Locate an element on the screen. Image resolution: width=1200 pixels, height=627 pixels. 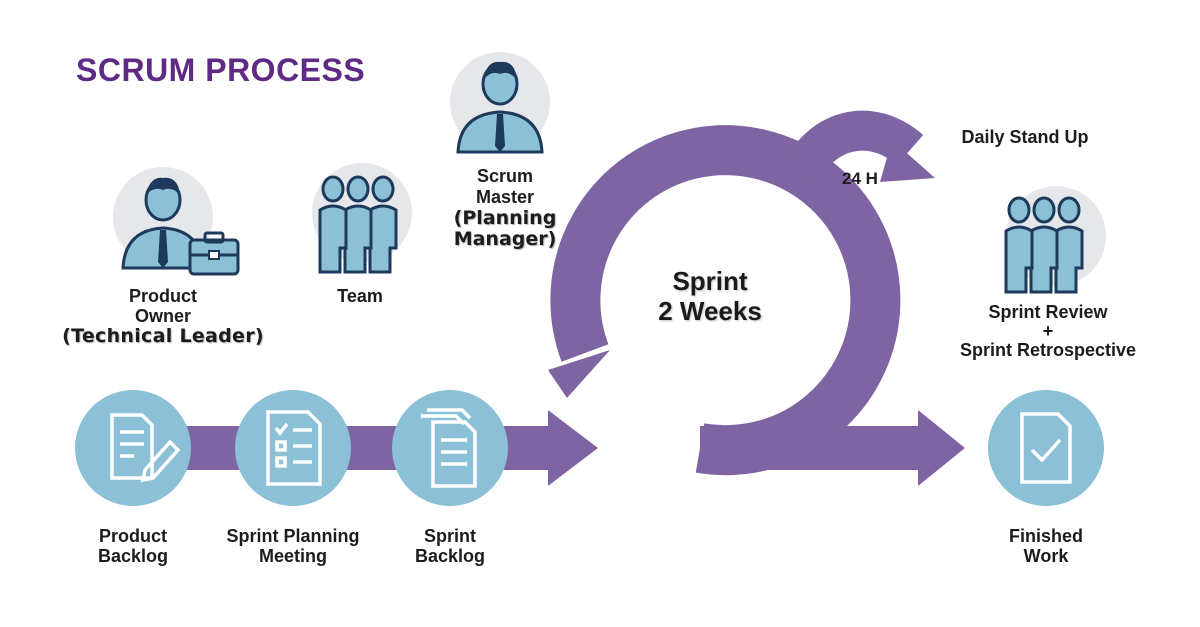
flow-arrow-left is located at coordinates (364, 448).